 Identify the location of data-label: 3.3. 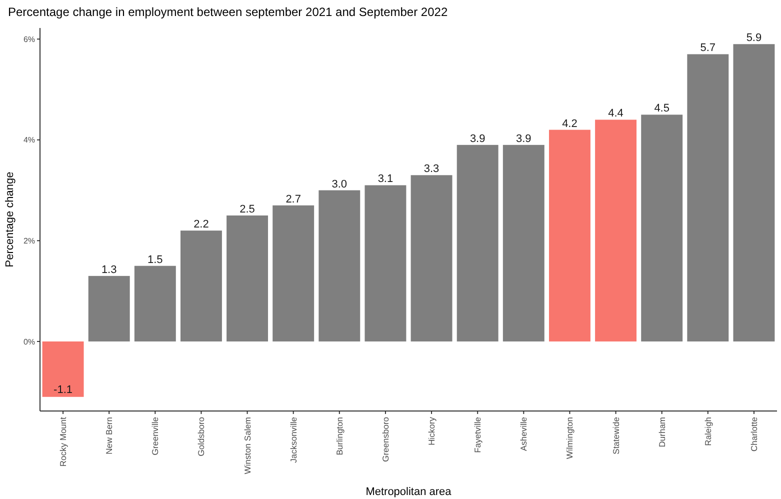
(432, 169).